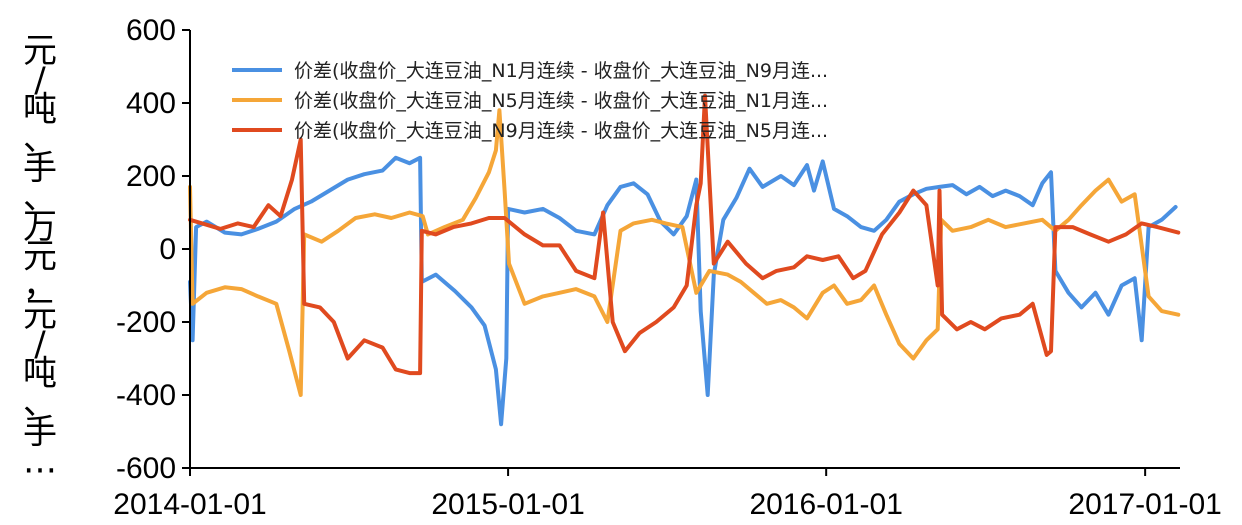 Image resolution: width=1242 pixels, height=525 pixels. What do you see at coordinates (151, 176) in the screenshot?
I see `y-tick-label: 200` at bounding box center [151, 176].